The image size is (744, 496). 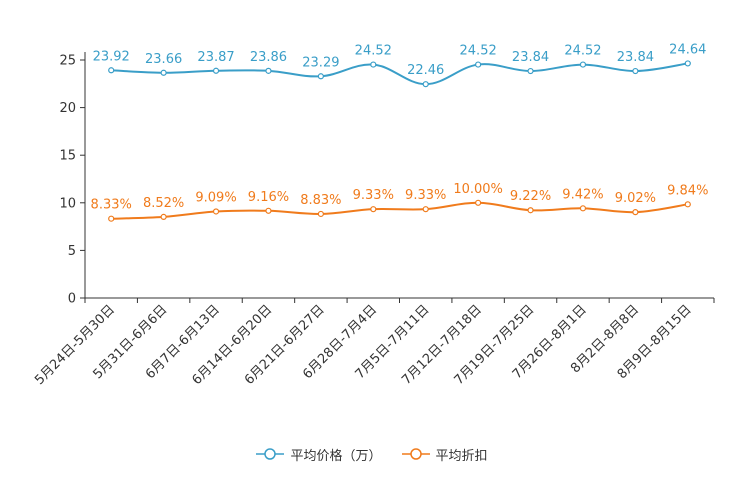 What do you see at coordinates (320, 62) in the screenshot?
I see `series-0-data-label: 23.29` at bounding box center [320, 62].